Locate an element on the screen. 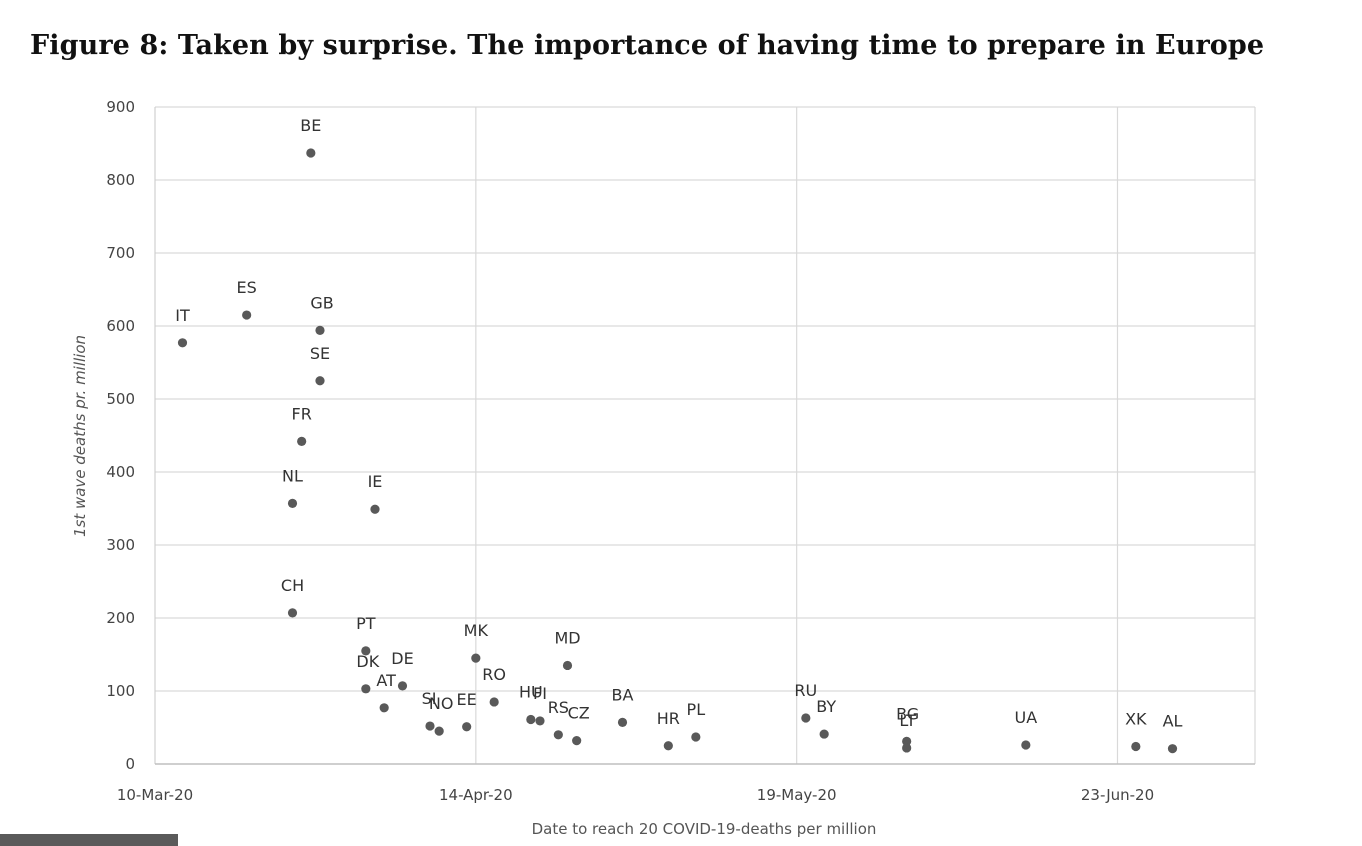 The image size is (1362, 846). point-label-fr: FR is located at coordinates (302, 413).